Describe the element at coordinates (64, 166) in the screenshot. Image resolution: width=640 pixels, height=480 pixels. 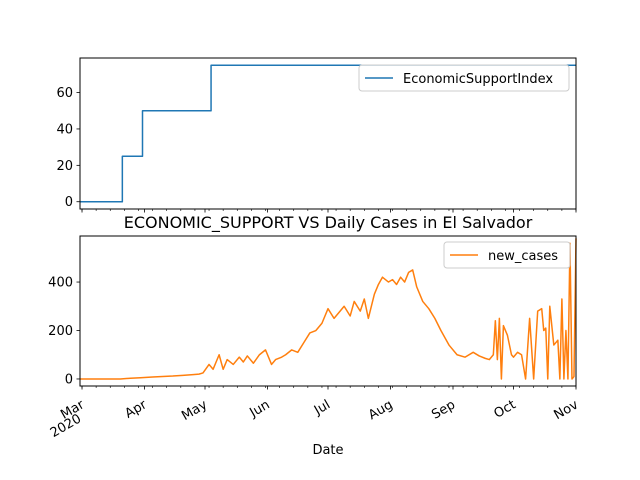
I see `top-y-tick-label: 20` at that location.